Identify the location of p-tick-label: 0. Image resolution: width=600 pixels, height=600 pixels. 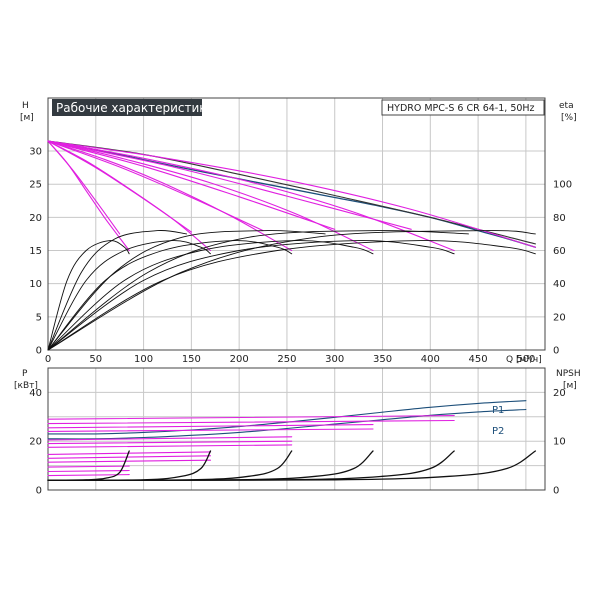
(39, 491).